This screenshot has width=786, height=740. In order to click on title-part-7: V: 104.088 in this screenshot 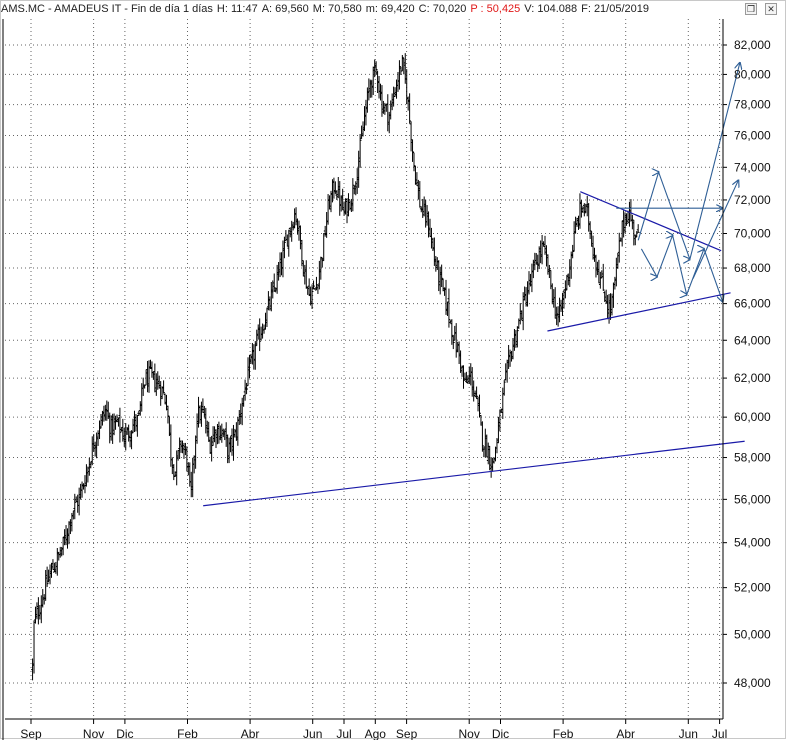, I will do `click(551, 9)`.